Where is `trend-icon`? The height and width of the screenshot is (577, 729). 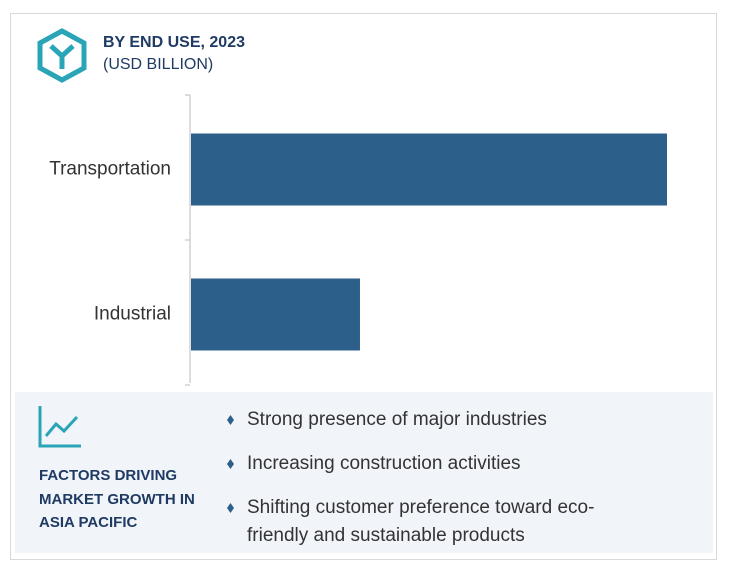
trend-icon is located at coordinates (59, 427).